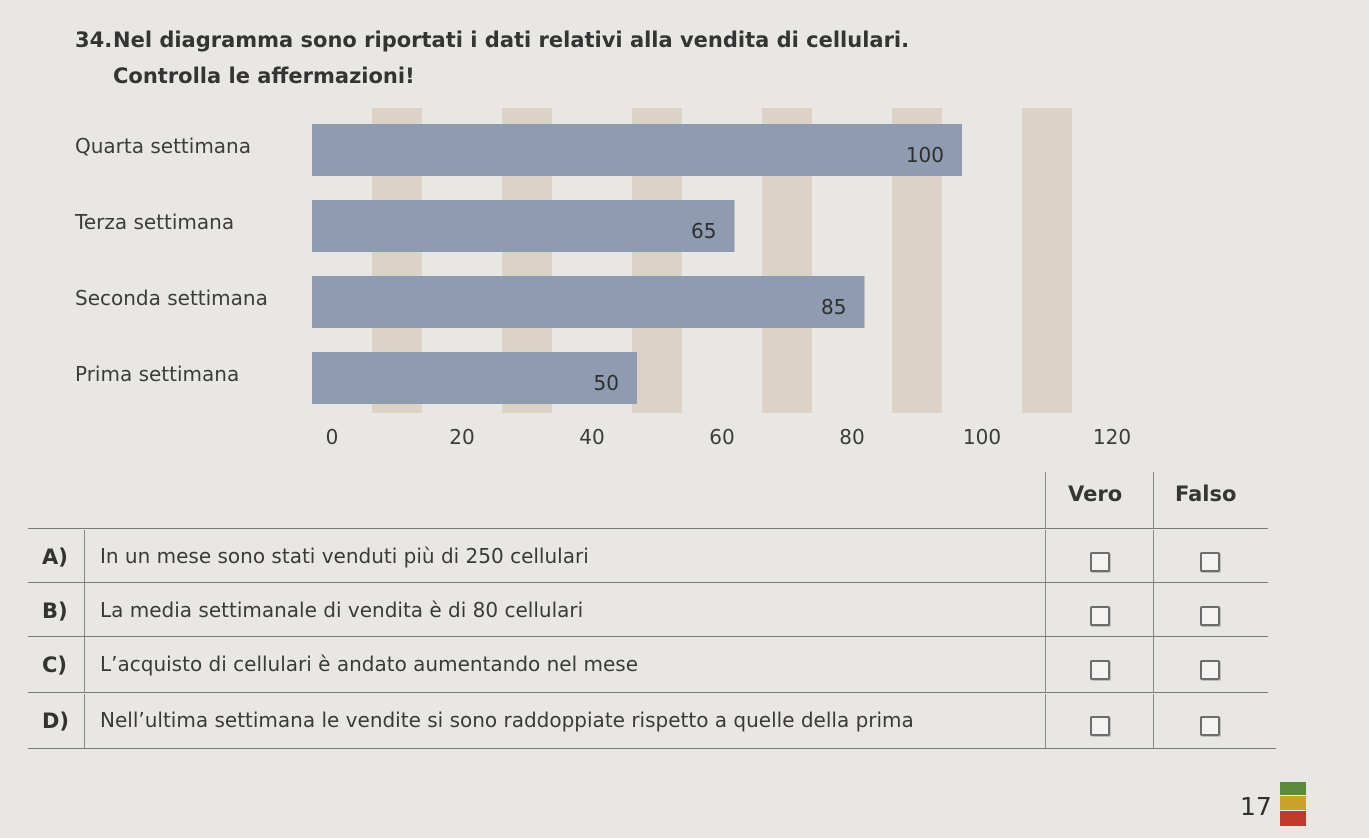  What do you see at coordinates (1047, 260) in the screenshot?
I see `grid-stripe` at bounding box center [1047, 260].